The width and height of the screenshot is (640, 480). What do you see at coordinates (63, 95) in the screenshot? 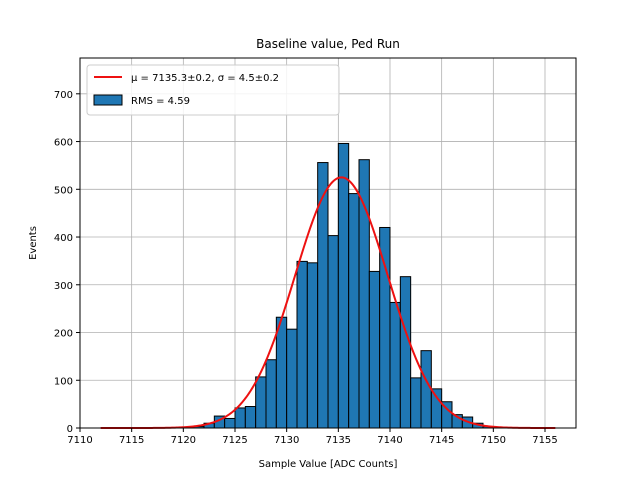
I see `y-tick-label: 700` at bounding box center [63, 95].